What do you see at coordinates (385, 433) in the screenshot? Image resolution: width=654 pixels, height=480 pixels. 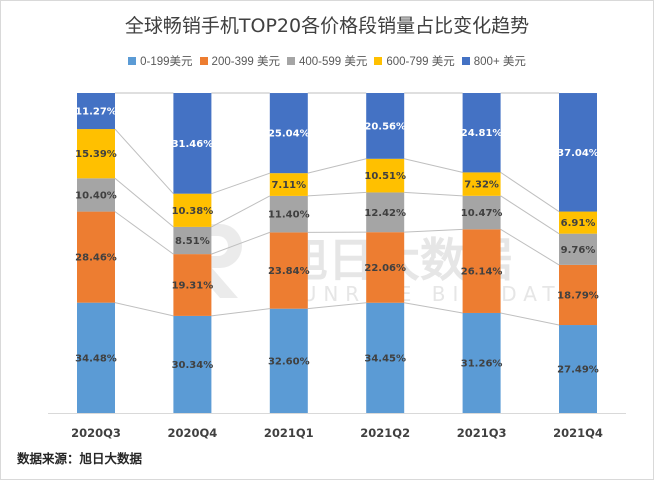 I see `x-tick-label: 2021Q2` at bounding box center [385, 433].